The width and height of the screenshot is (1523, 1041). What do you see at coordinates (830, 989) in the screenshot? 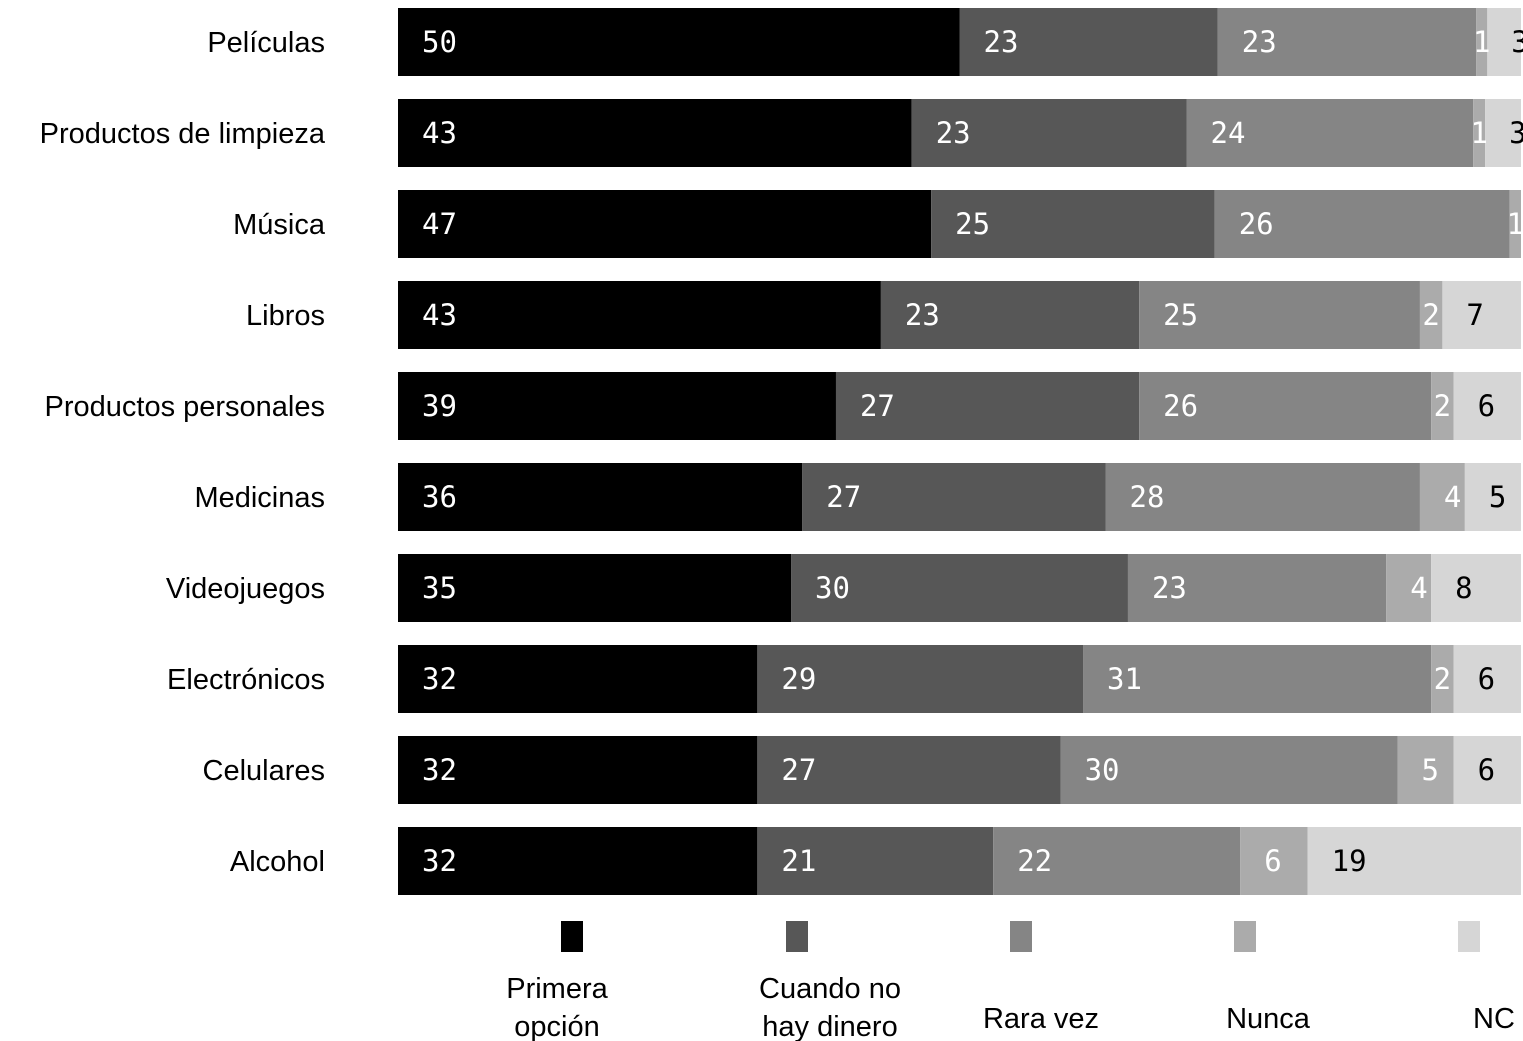
I see `legend-label: Cuando no` at bounding box center [830, 989].